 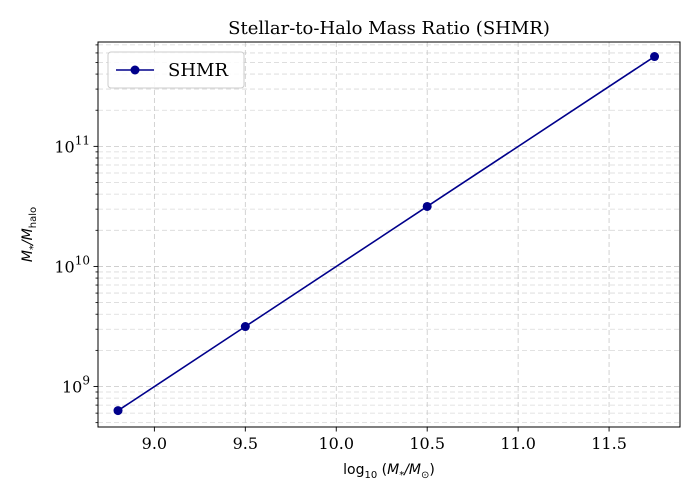 What do you see at coordinates (336, 443) in the screenshot?
I see `x-tick-label: 10.0` at bounding box center [336, 443].